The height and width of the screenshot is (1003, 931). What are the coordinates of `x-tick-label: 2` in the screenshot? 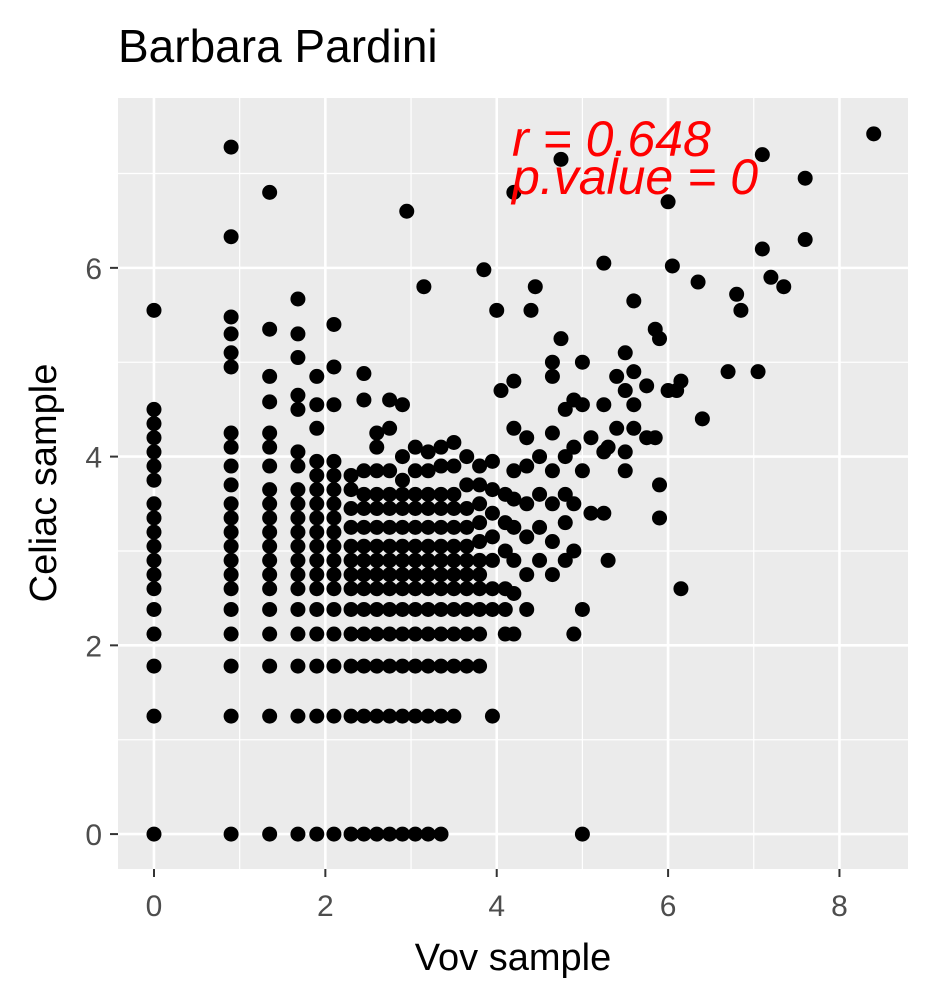 It's located at (325, 906).